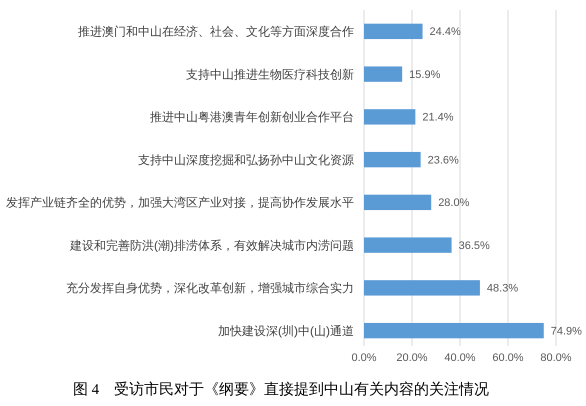  I want to click on y-tick-label: 建设和完善防洪(潮)排涝体系，有效解决城市内涝问题, so click(211, 245).